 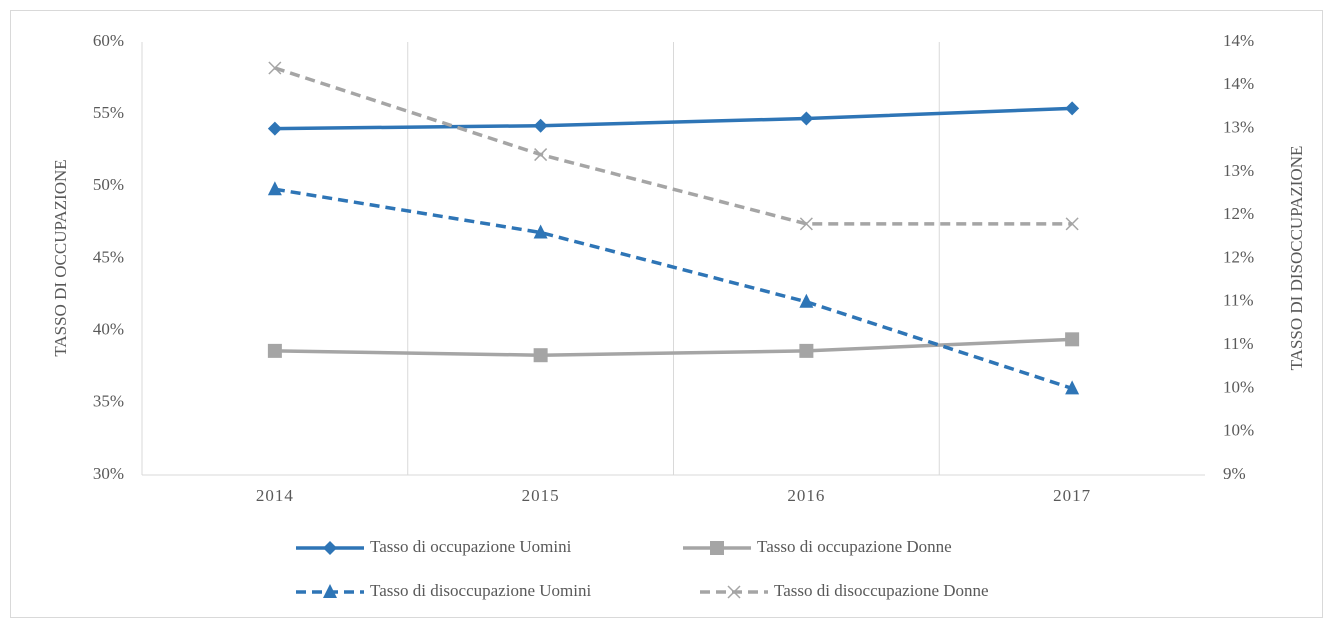 I want to click on legend-label: Tasso di disoccupazione Uomini, so click(x=480, y=590).